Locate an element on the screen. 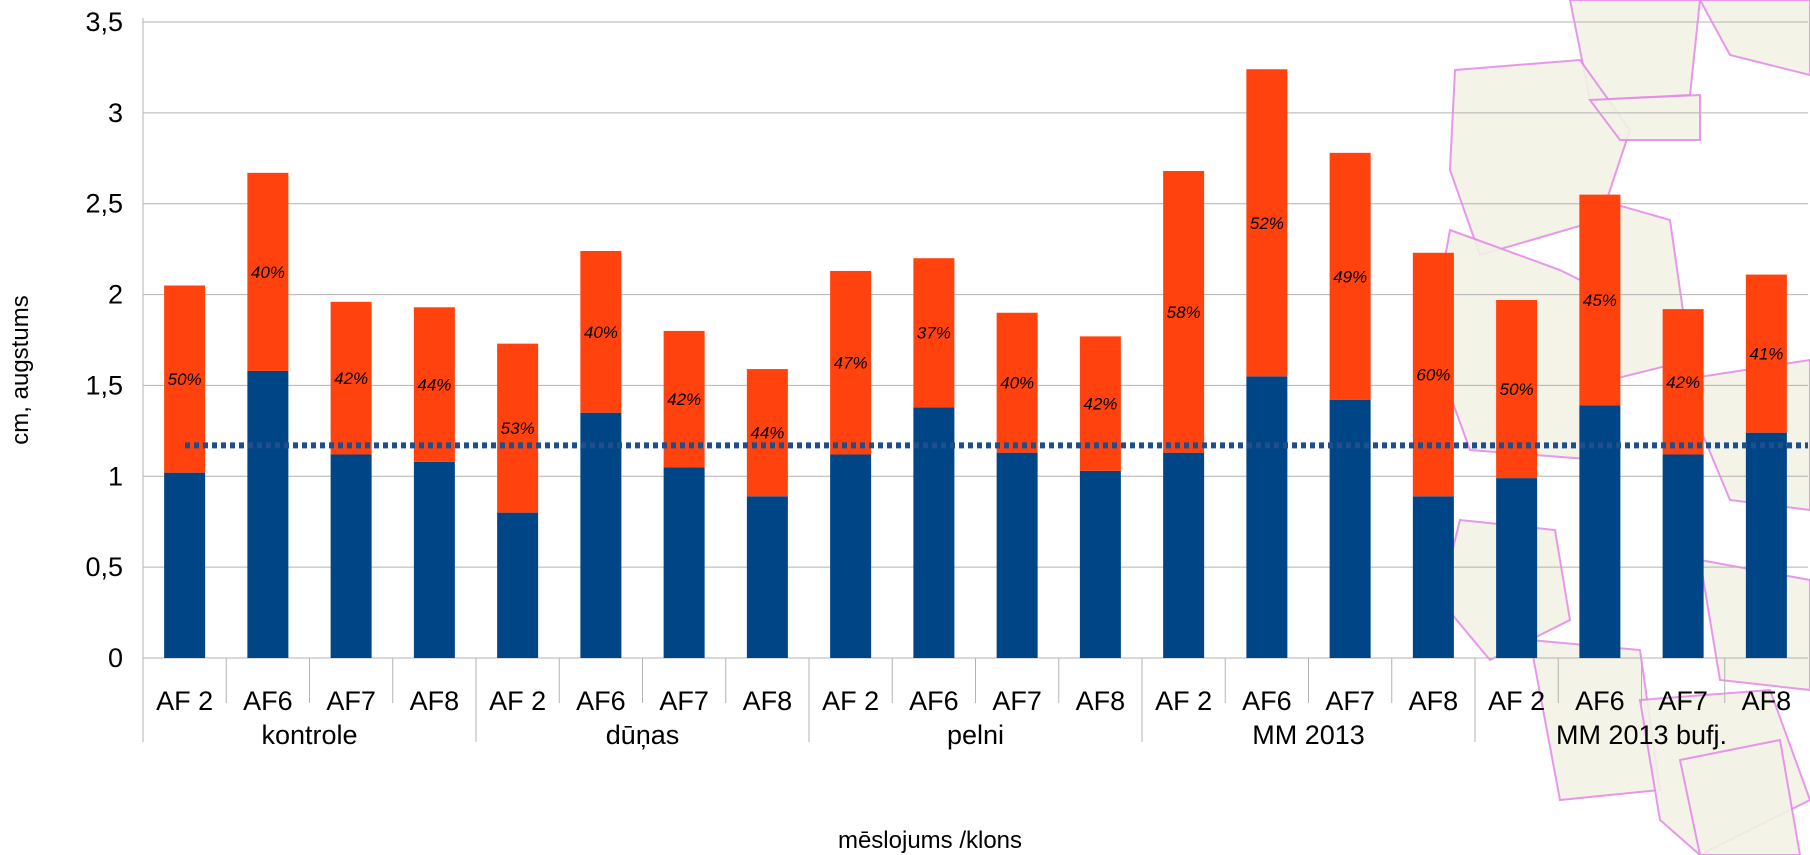  group-label: MM 2013 is located at coordinates (1308, 735).